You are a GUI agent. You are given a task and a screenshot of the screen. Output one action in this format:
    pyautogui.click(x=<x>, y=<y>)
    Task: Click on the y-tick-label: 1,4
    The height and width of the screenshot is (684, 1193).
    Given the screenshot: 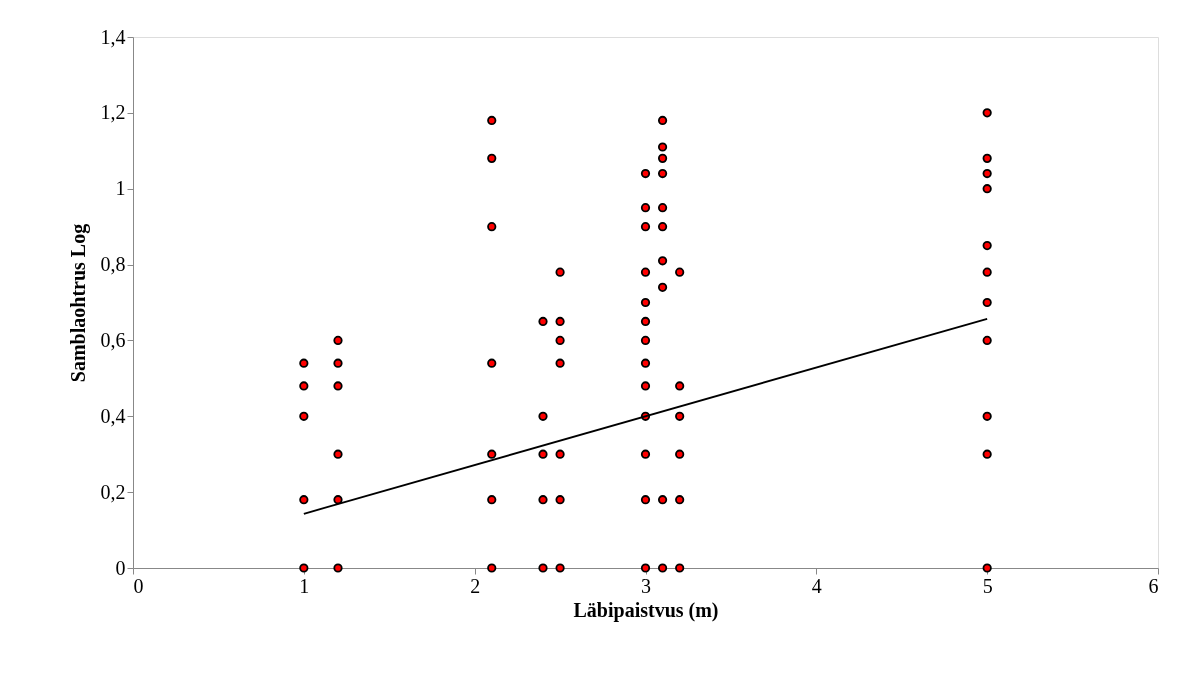 What is the action you would take?
    pyautogui.click(x=113, y=36)
    